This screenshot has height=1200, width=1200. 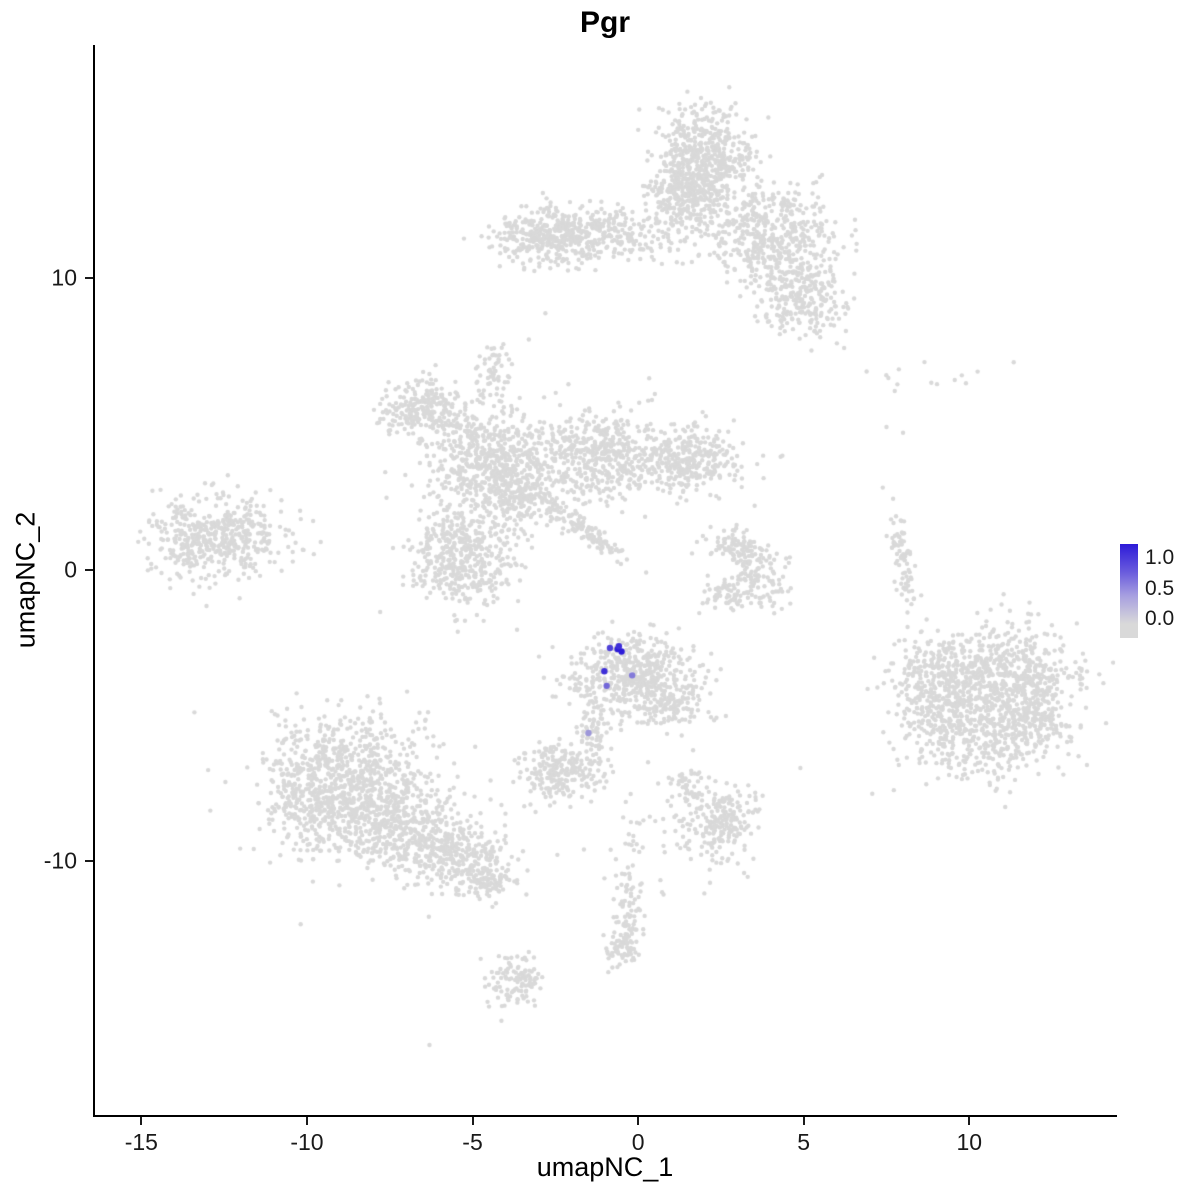 What do you see at coordinates (605, 22) in the screenshot?
I see `plot-title: Pgr` at bounding box center [605, 22].